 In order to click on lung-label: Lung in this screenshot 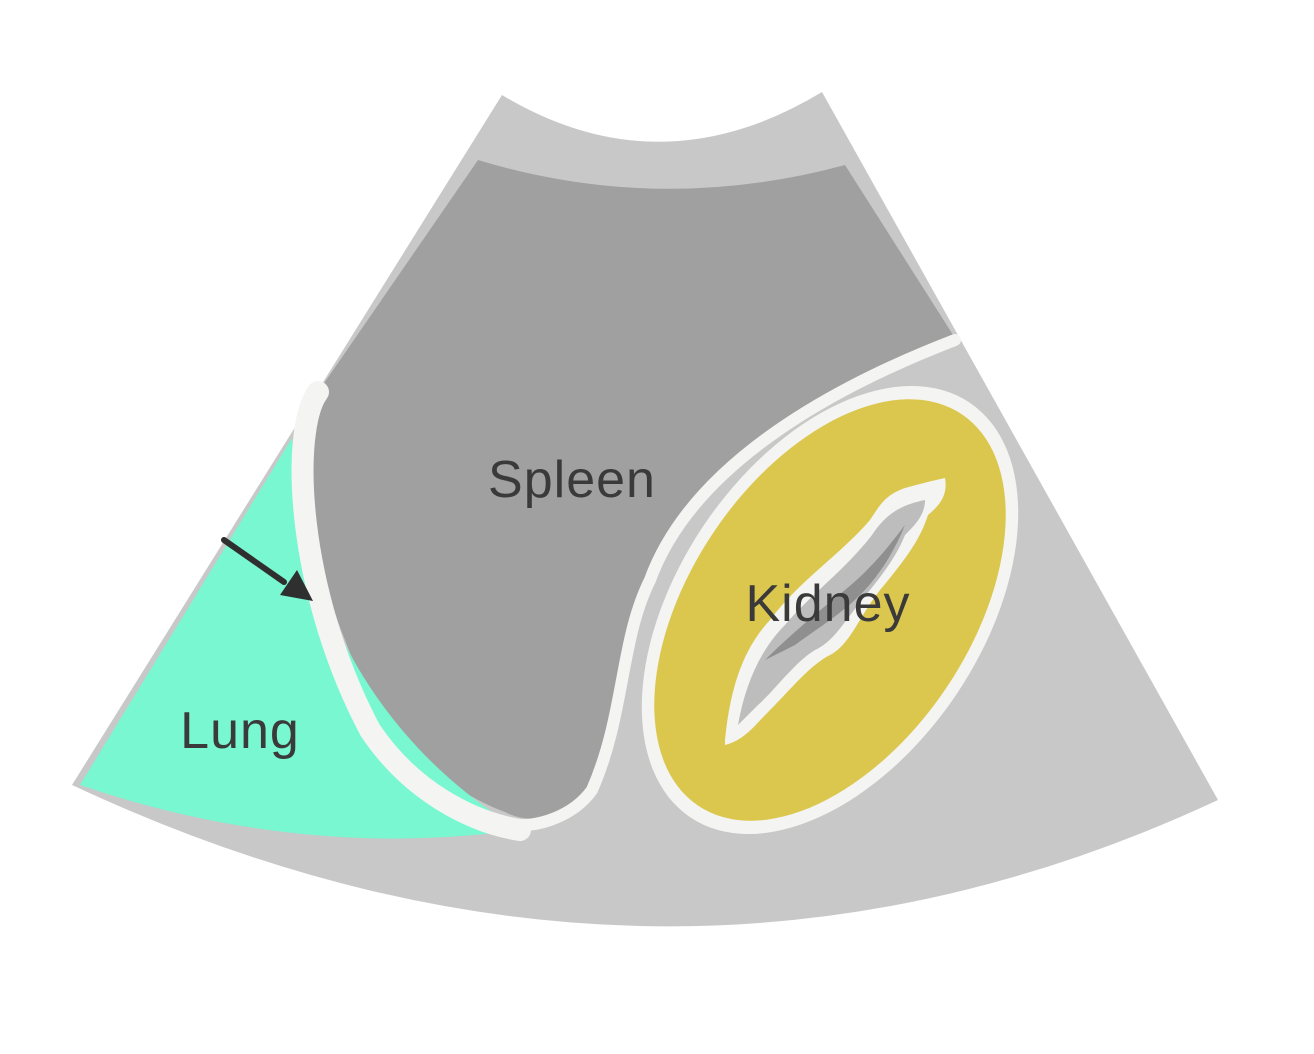, I will do `click(240, 731)`.